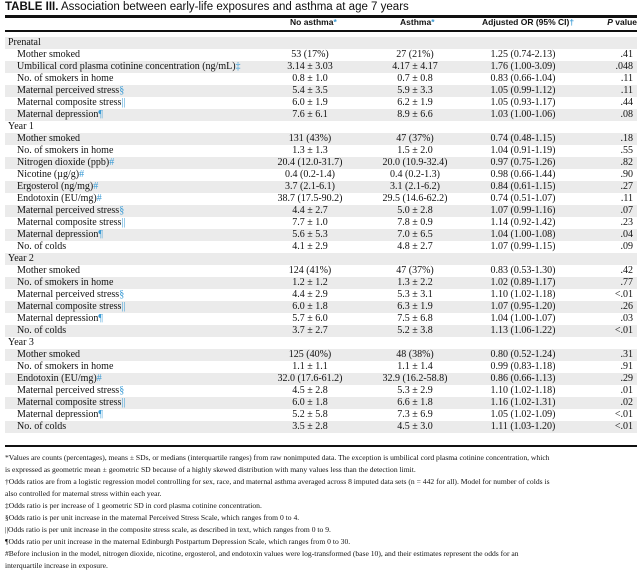 Image resolution: width=640 pixels, height=572 pixels. What do you see at coordinates (415, 246) in the screenshot?
I see `cell-asthma: 4.8 ± 2.7` at bounding box center [415, 246].